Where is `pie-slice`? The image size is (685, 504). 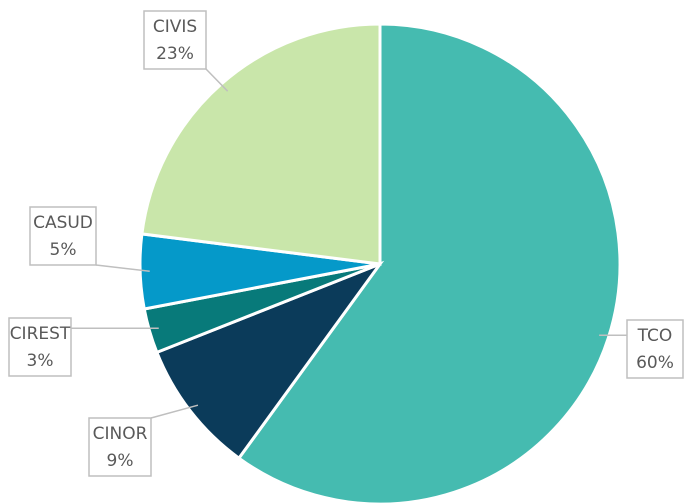
pie-slice is located at coordinates (269, 360).